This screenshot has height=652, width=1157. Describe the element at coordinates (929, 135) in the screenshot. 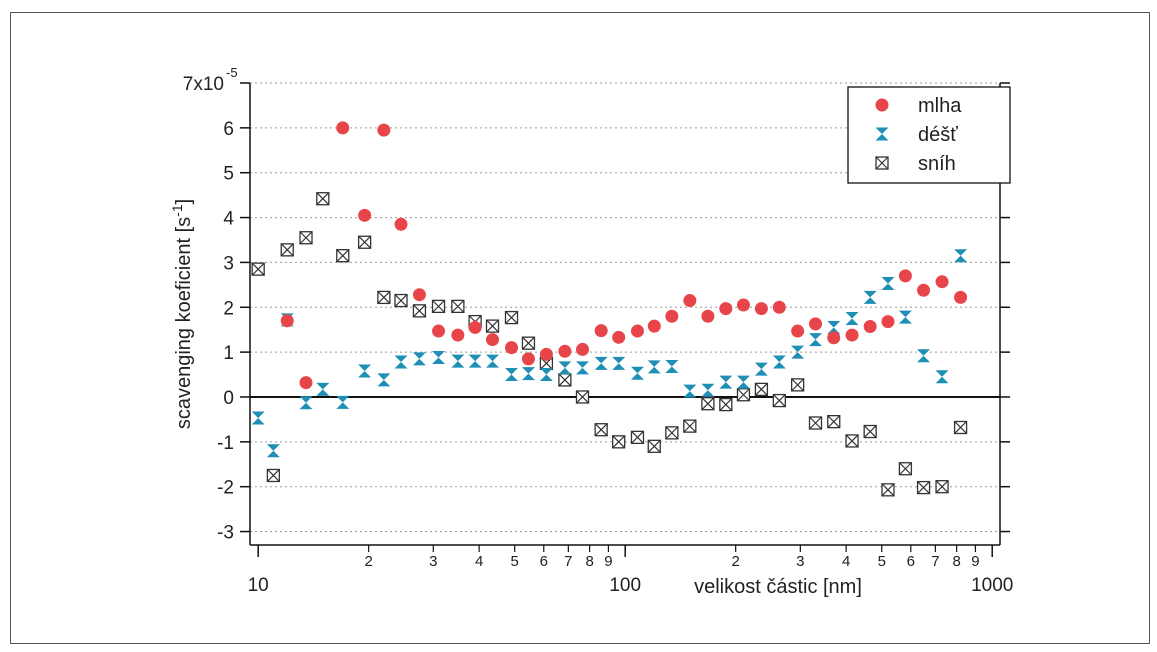

I see `legend-box` at that location.